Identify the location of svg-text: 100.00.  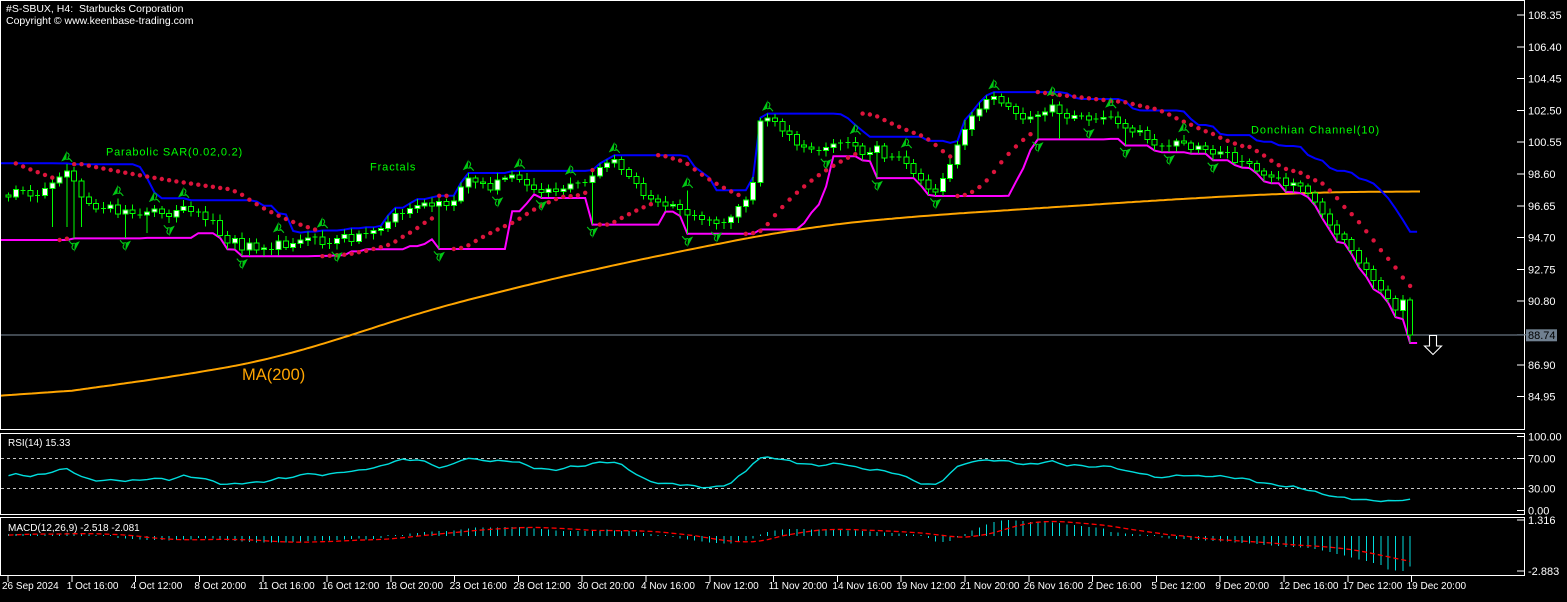
(1545, 438).